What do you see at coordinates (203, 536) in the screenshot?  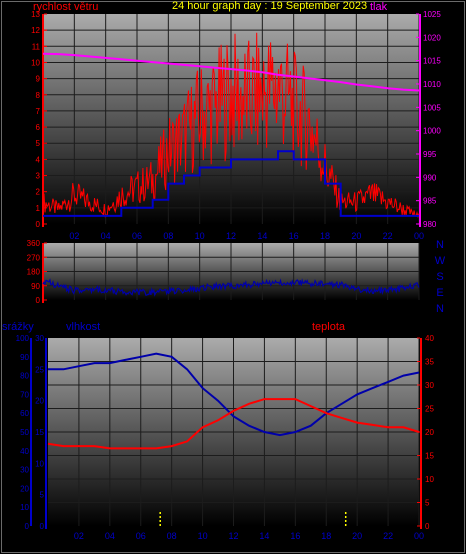 I see `temp-x-tick-label: 10` at bounding box center [203, 536].